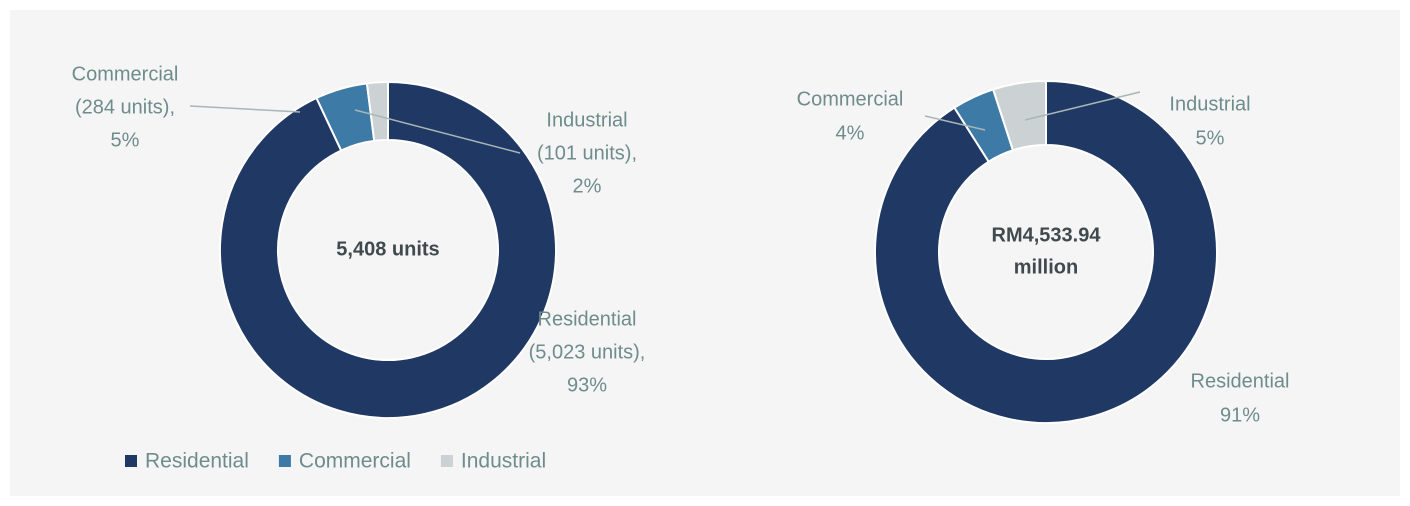 The height and width of the screenshot is (506, 1410). I want to click on data-label: 4%, so click(850, 133).